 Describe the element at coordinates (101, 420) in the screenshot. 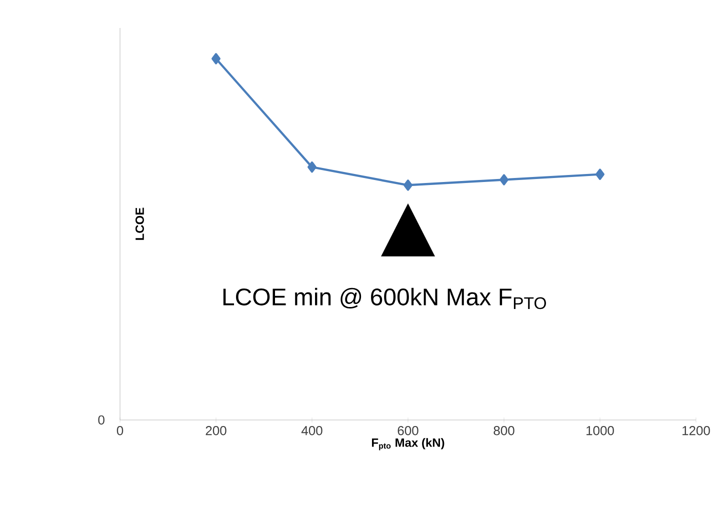

I see `text: 0` at that location.